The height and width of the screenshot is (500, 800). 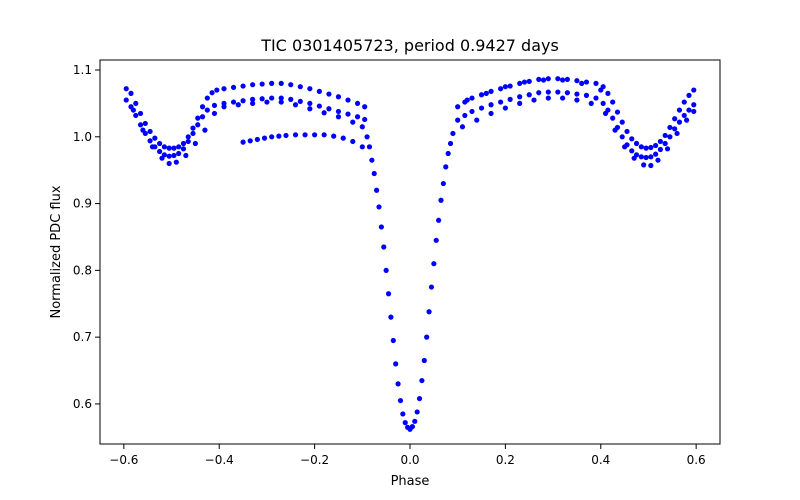 What do you see at coordinates (407, 455) in the screenshot?
I see `x-axis: −0.6 −0.4 −0.2 0.0 0.2 0.4 0.6` at bounding box center [407, 455].